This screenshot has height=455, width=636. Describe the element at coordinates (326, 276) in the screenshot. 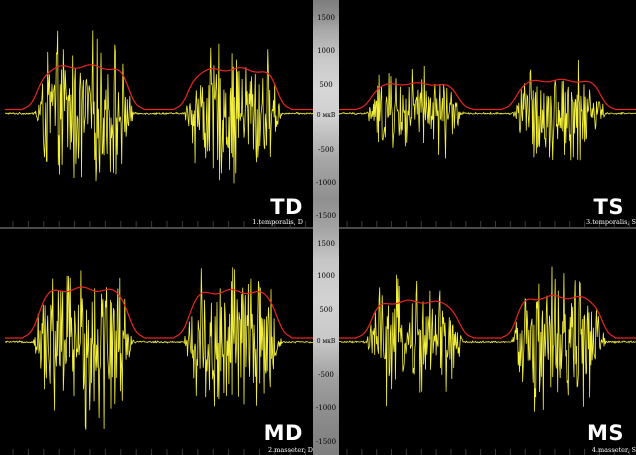

I see `tick-lower-1000: 1000` at that location.